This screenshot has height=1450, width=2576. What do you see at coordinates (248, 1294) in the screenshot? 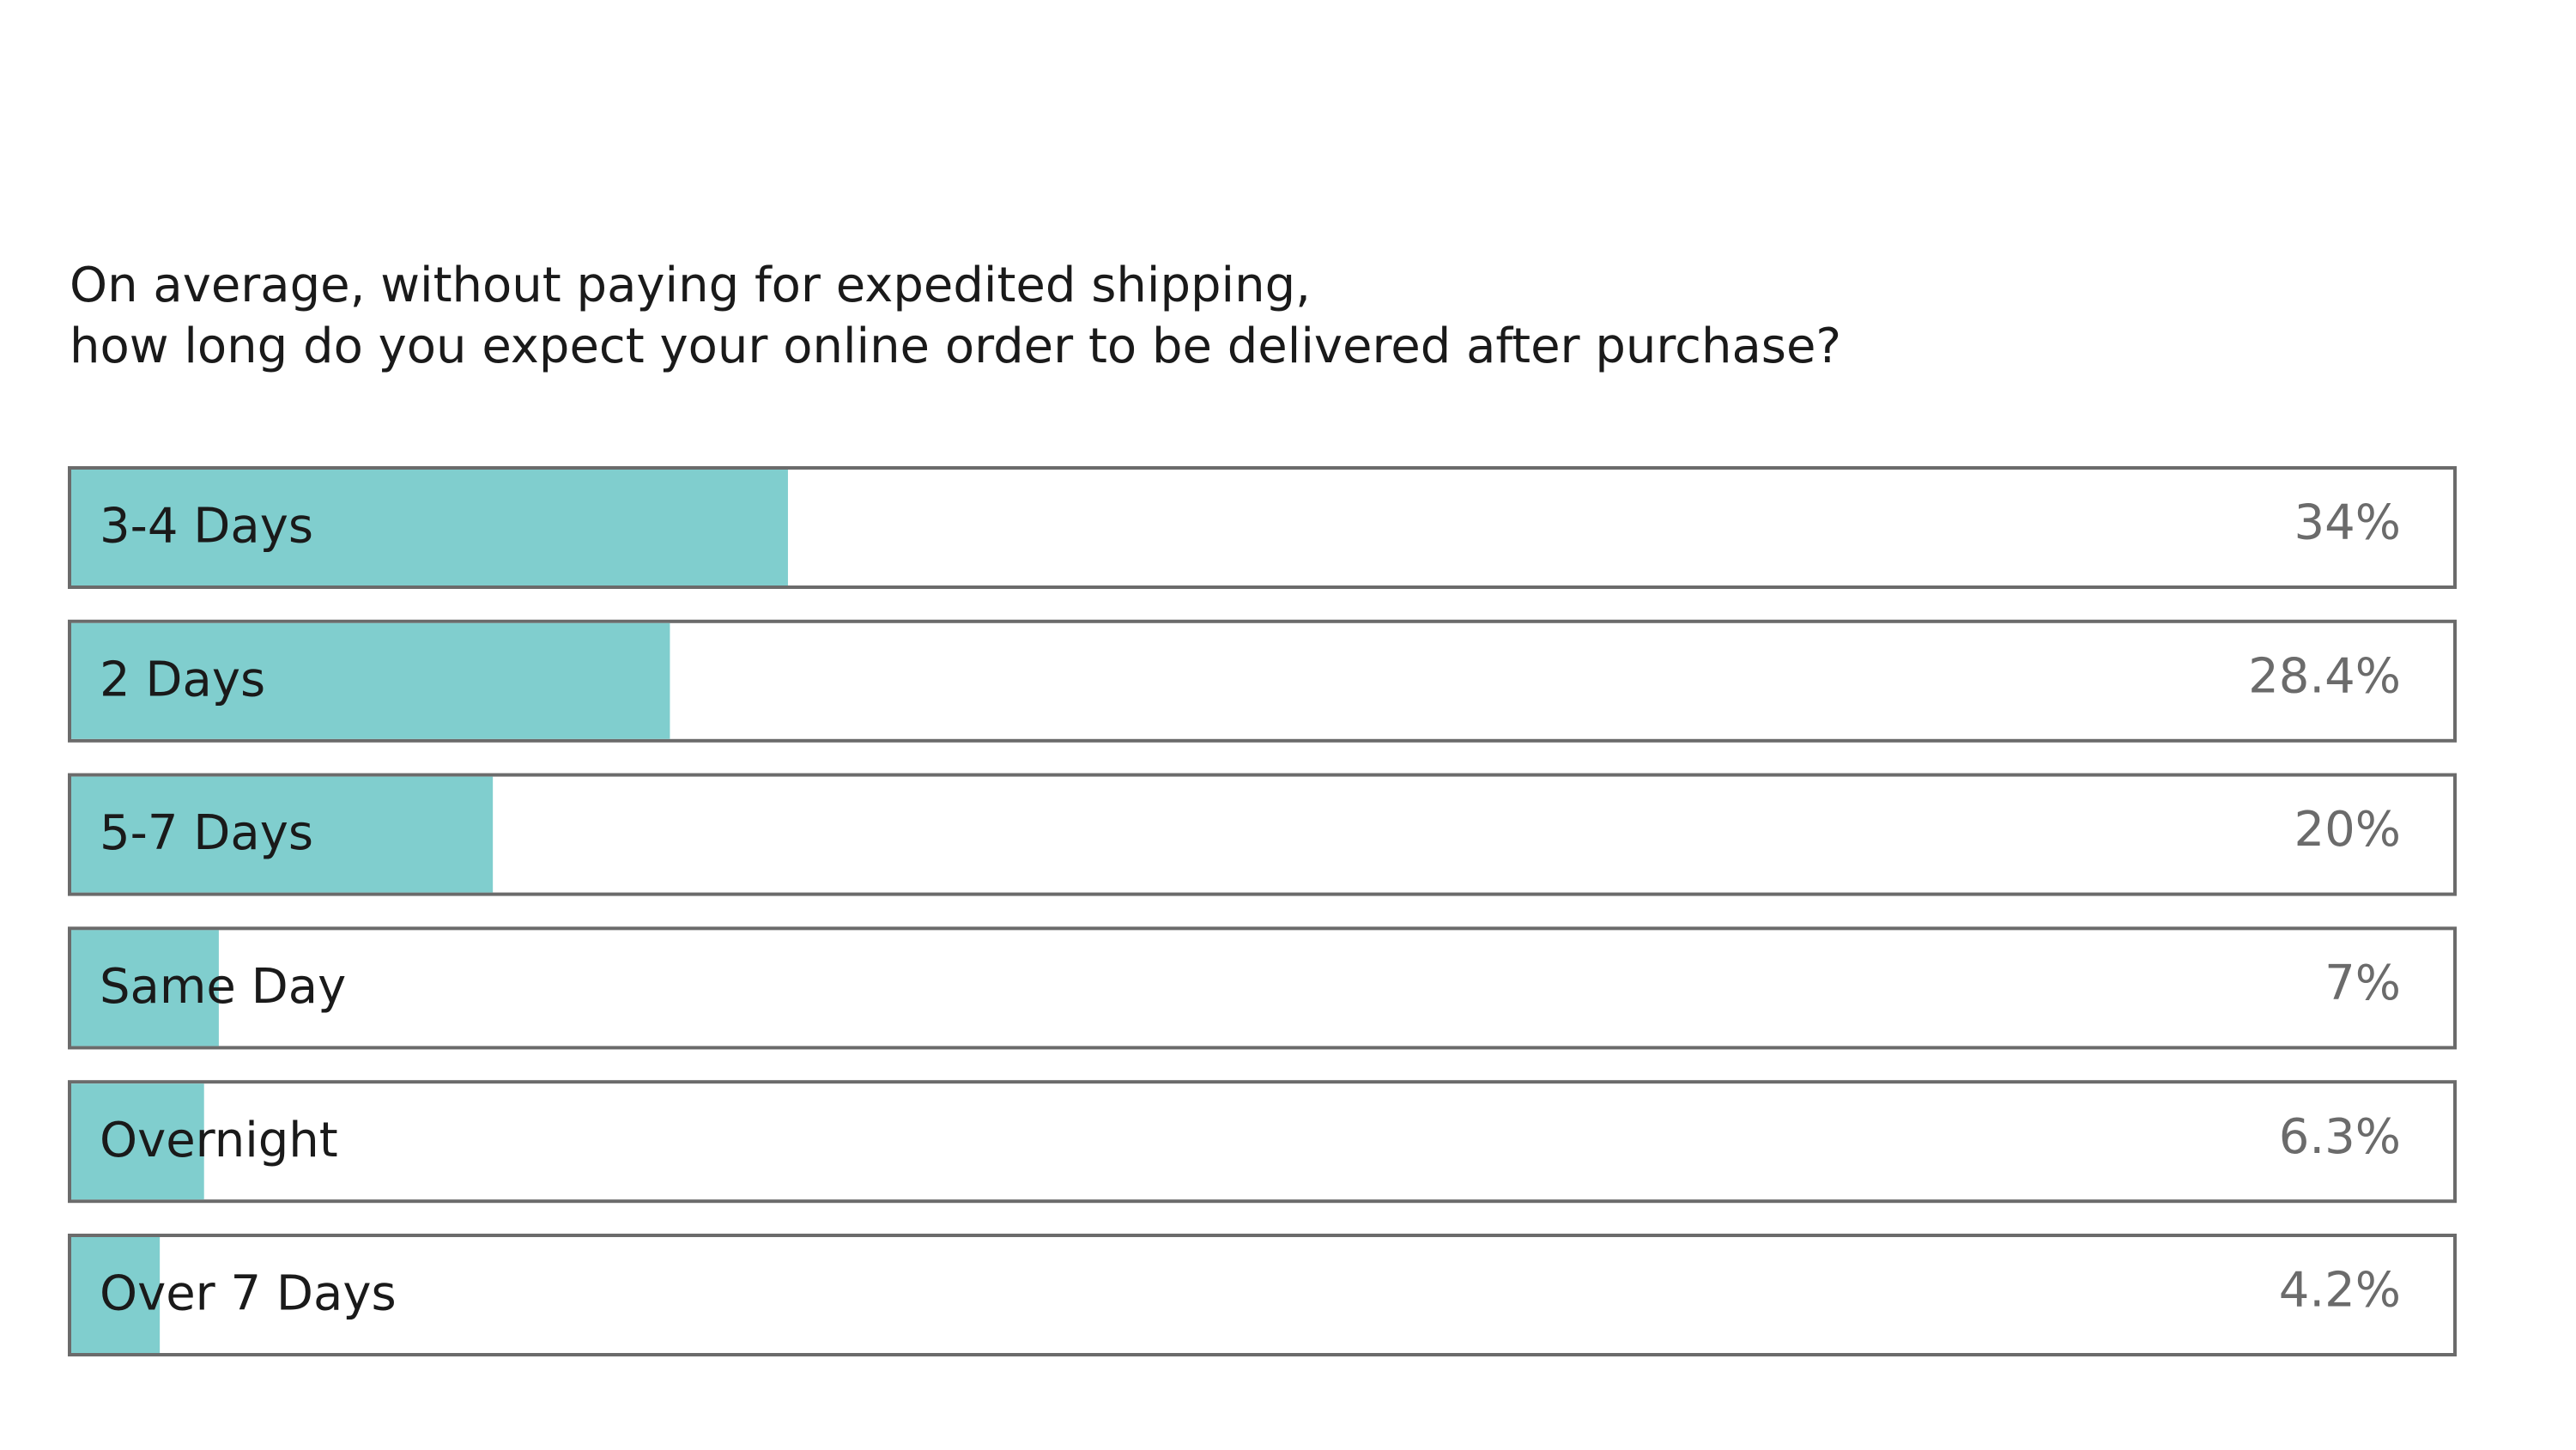
I see `option-label: Over 7 Days` at bounding box center [248, 1294].